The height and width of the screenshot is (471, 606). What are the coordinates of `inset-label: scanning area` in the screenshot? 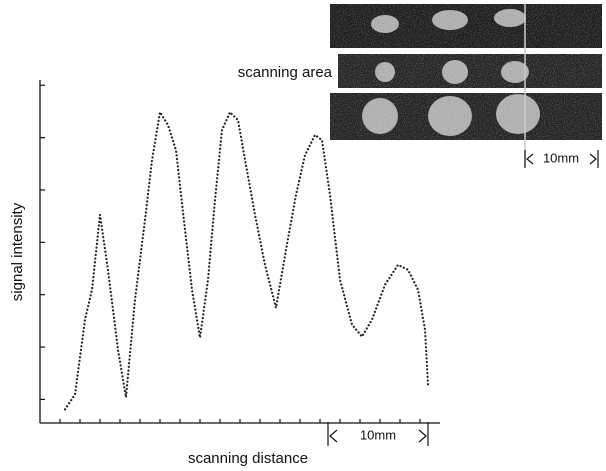 It's located at (285, 72).